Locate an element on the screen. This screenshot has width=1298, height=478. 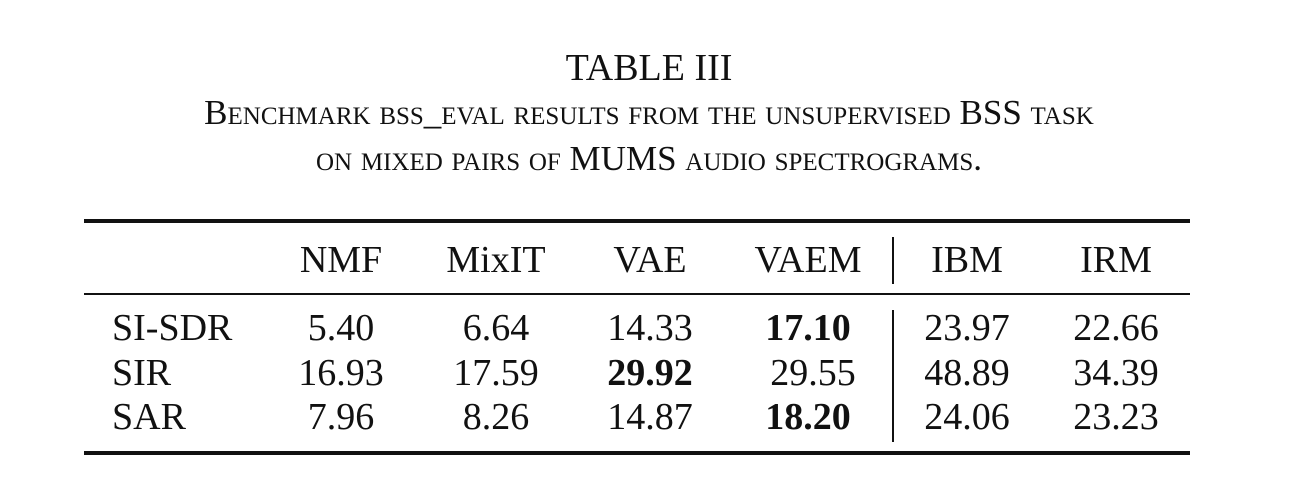
oracle-separator-header is located at coordinates (893, 260).